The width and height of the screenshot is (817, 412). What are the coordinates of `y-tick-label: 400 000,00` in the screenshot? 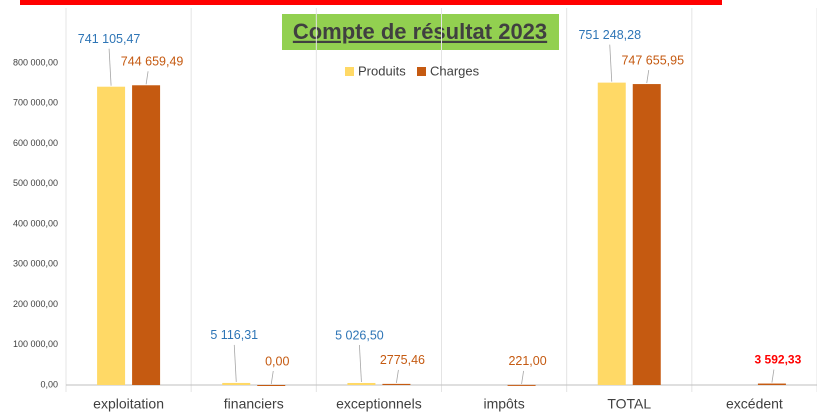 It's located at (35, 223).